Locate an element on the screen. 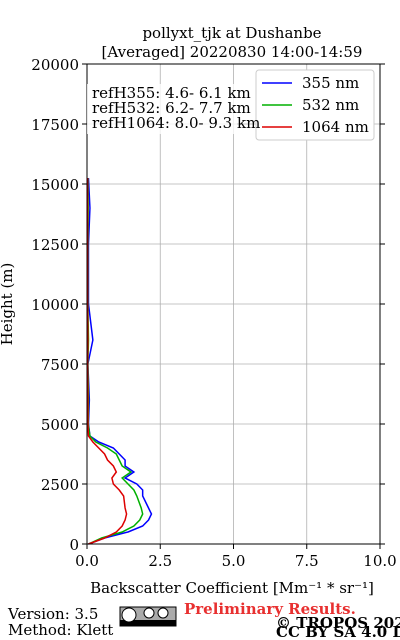 This screenshot has height=640, width=400. legend: 355 nm 532 nm 1064 nm is located at coordinates (315, 105).